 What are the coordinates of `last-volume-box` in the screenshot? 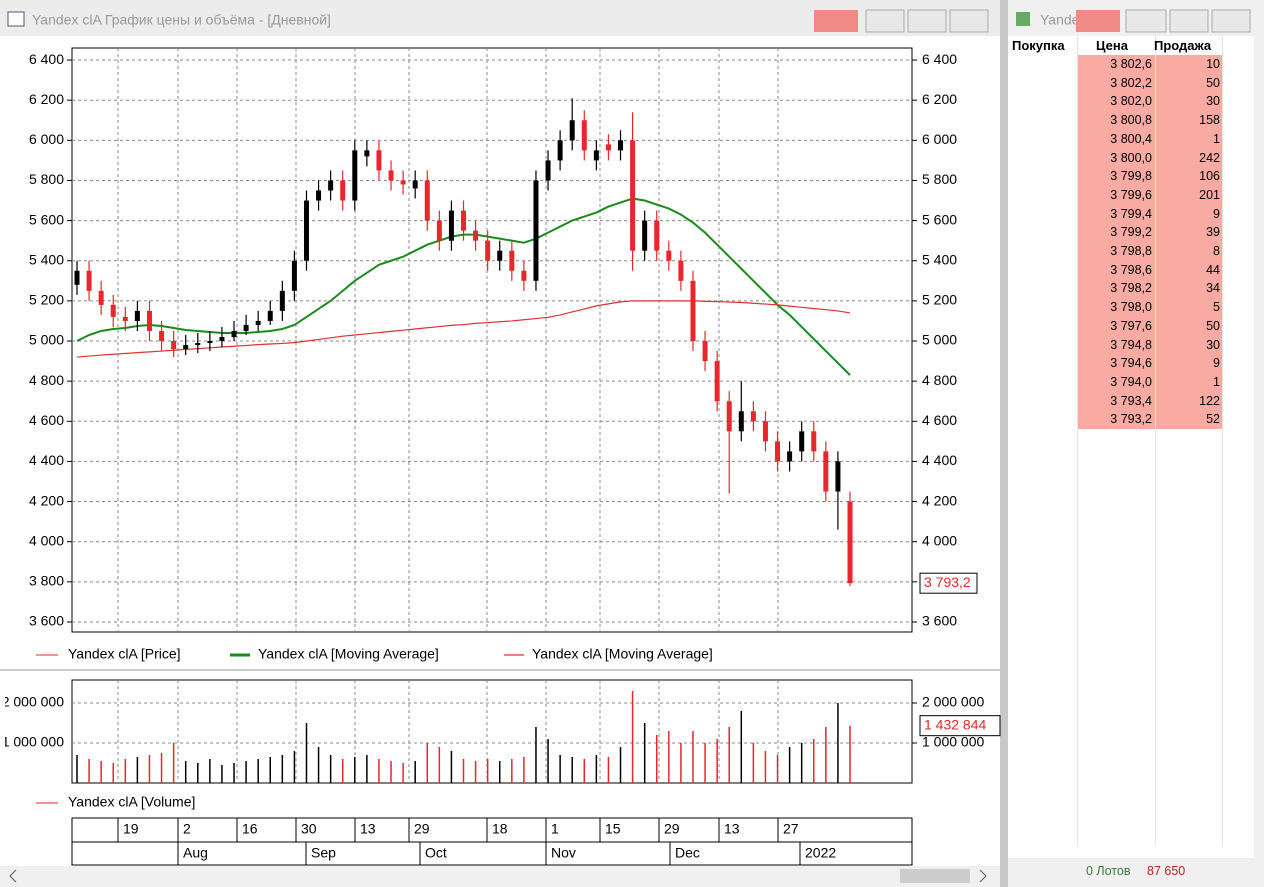 It's located at (960, 726).